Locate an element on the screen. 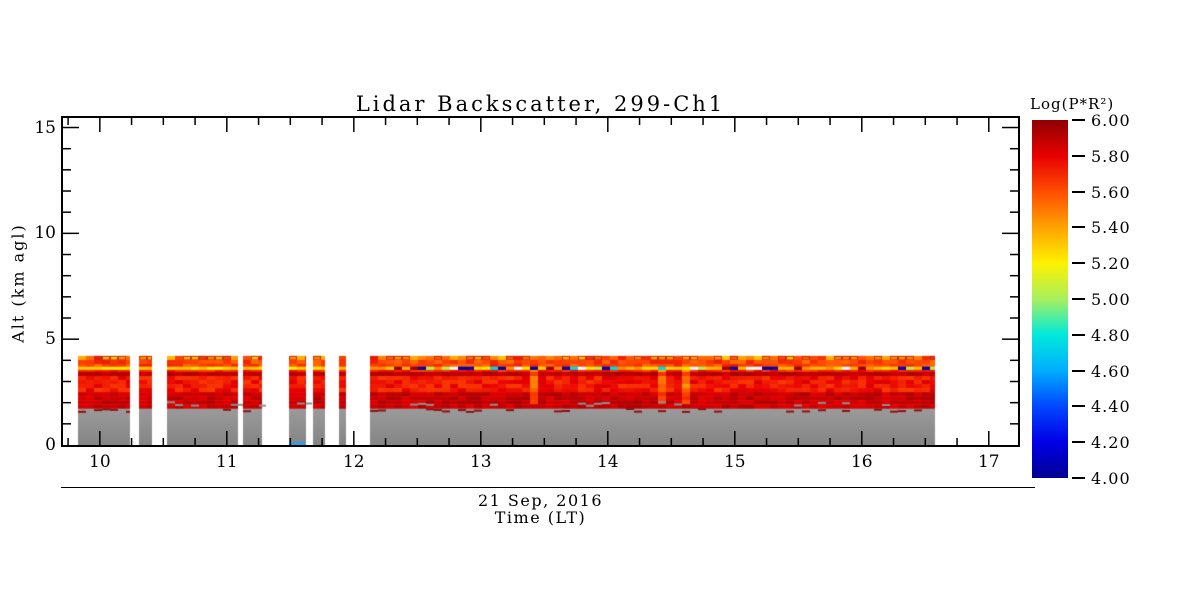  colorbar-tick-label: 4.80 is located at coordinates (1111, 335).